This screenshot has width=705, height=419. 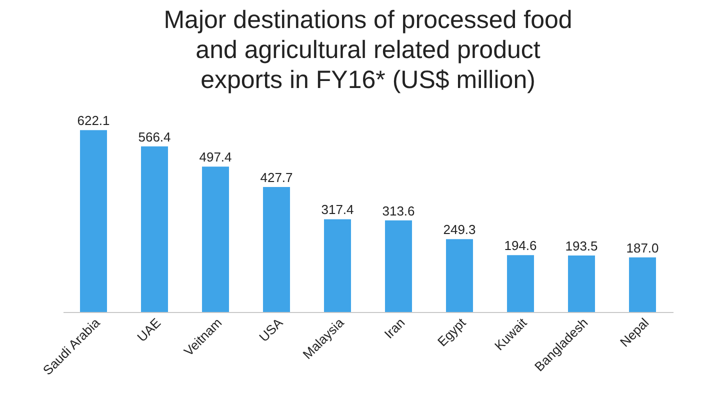 What do you see at coordinates (215, 157) in the screenshot?
I see `data-label: 497.4` at bounding box center [215, 157].